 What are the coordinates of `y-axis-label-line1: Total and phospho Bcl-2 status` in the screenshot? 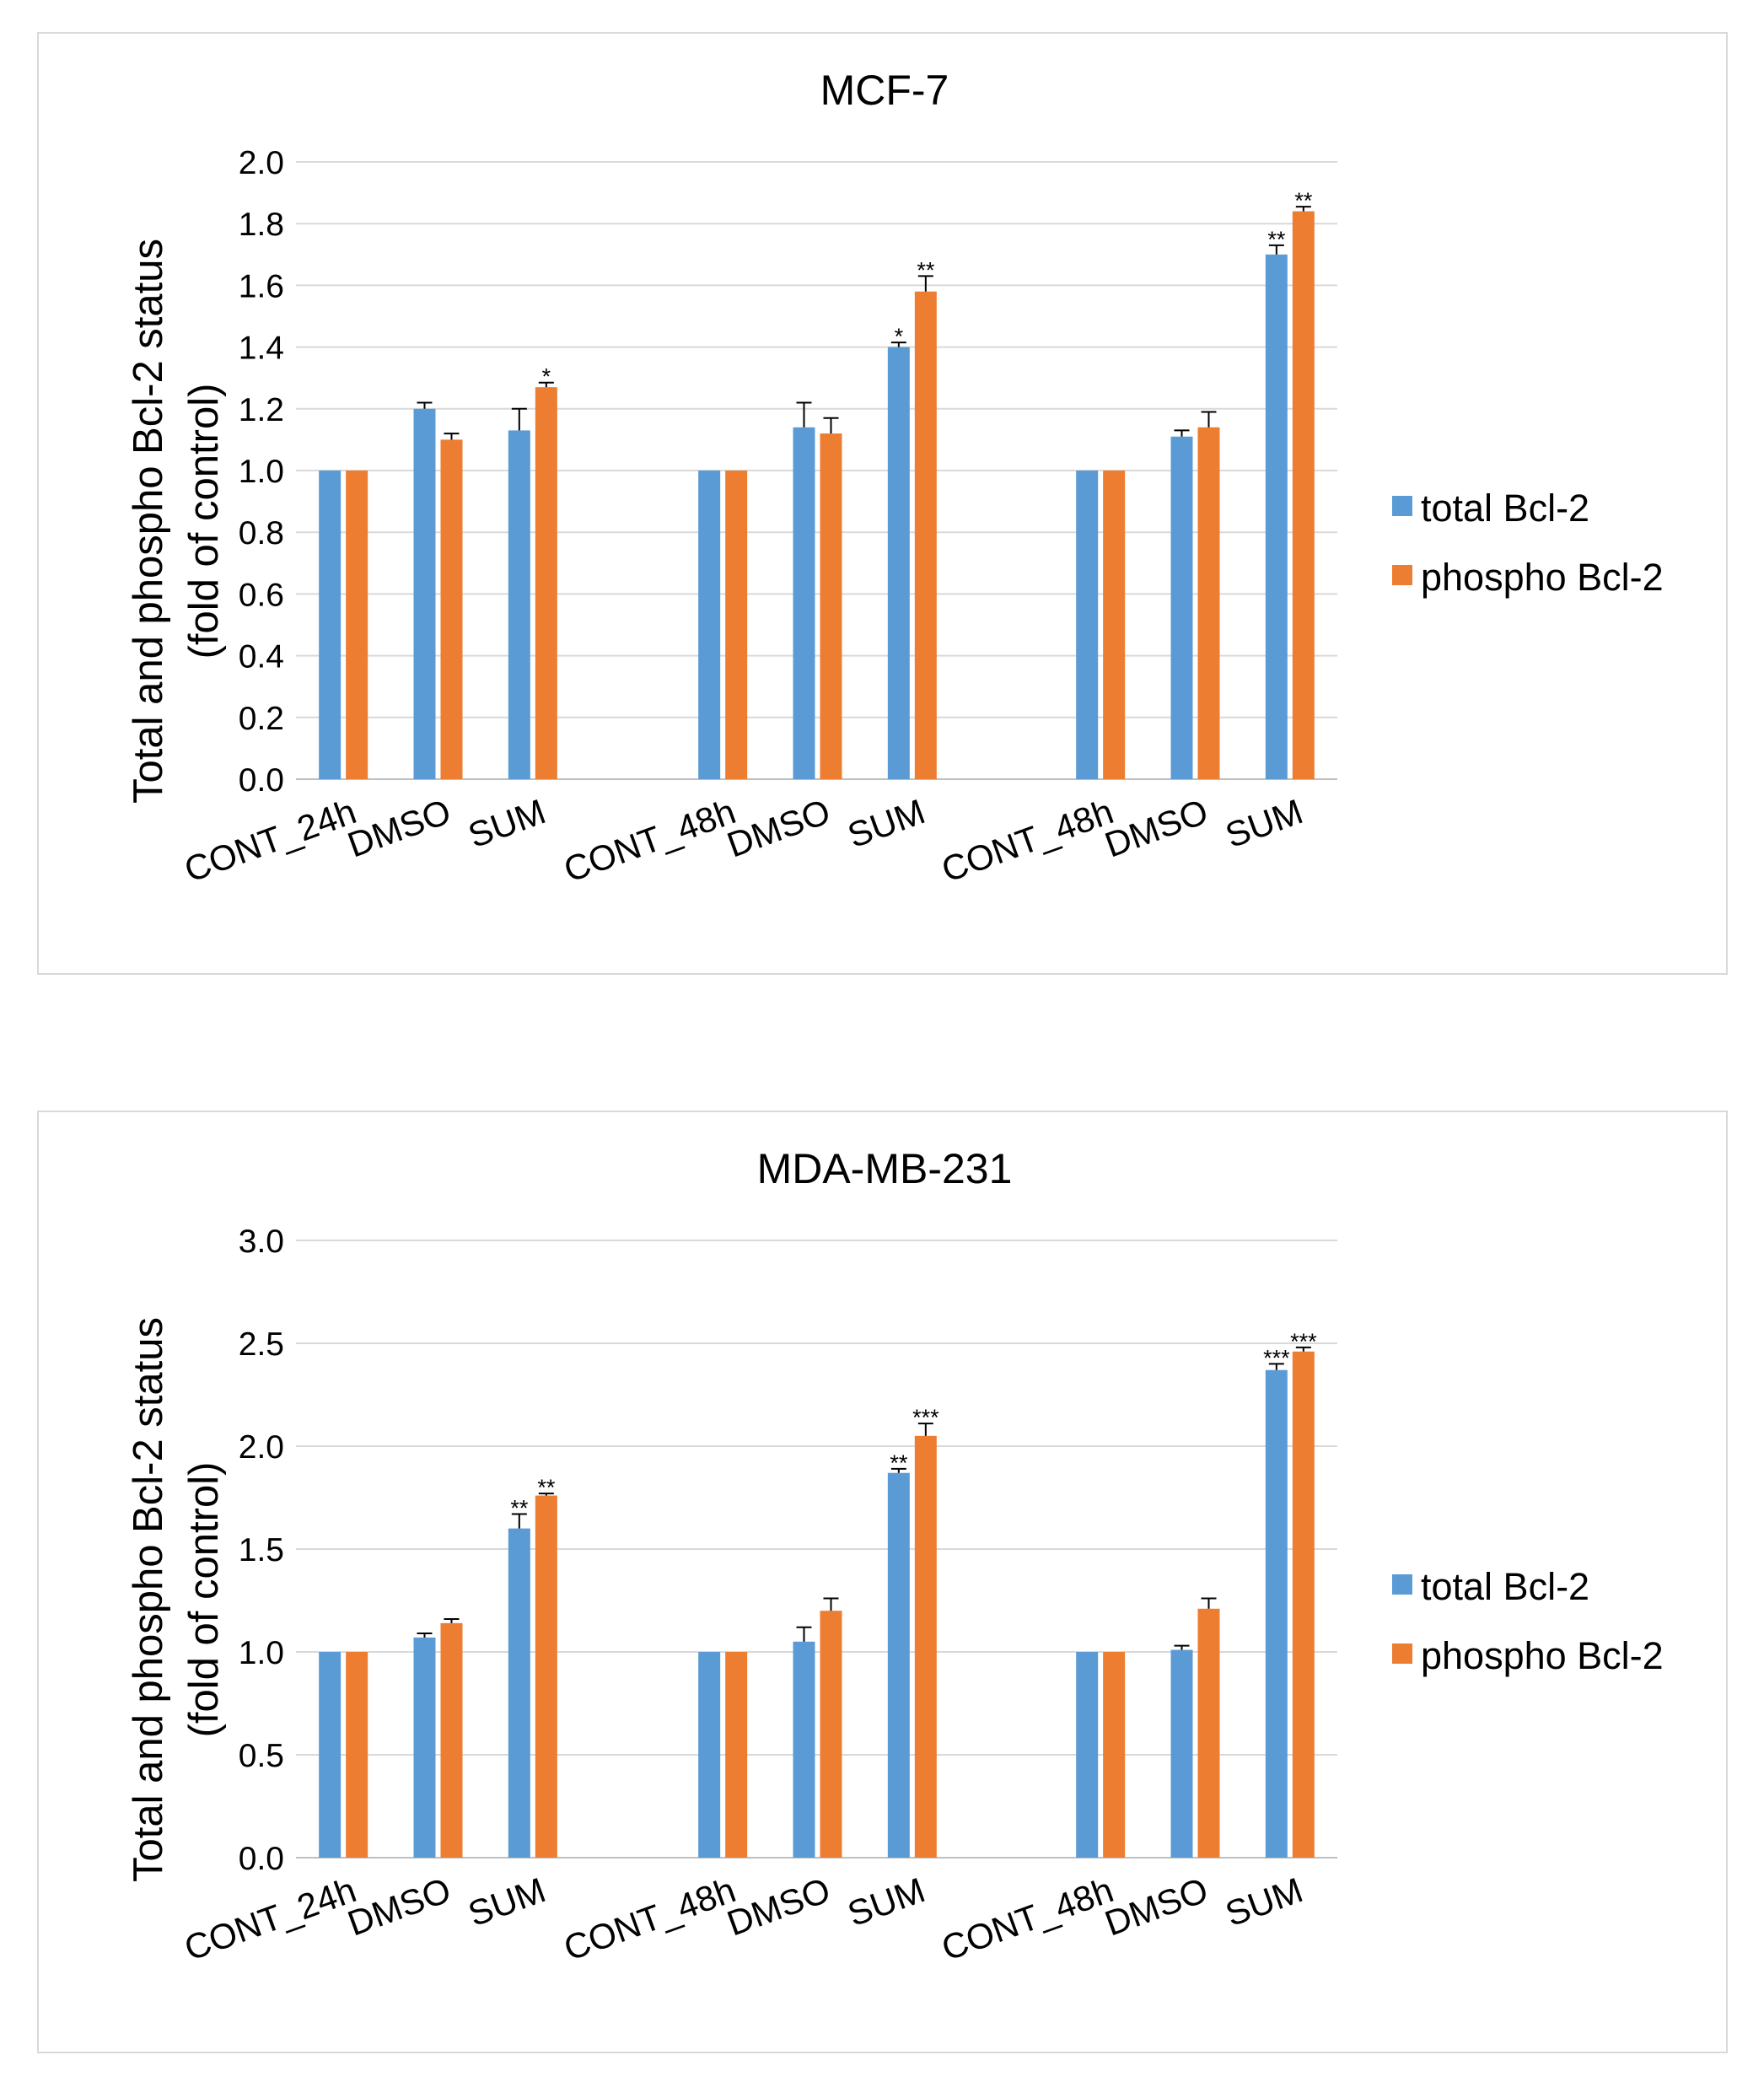 It's located at (148, 521).